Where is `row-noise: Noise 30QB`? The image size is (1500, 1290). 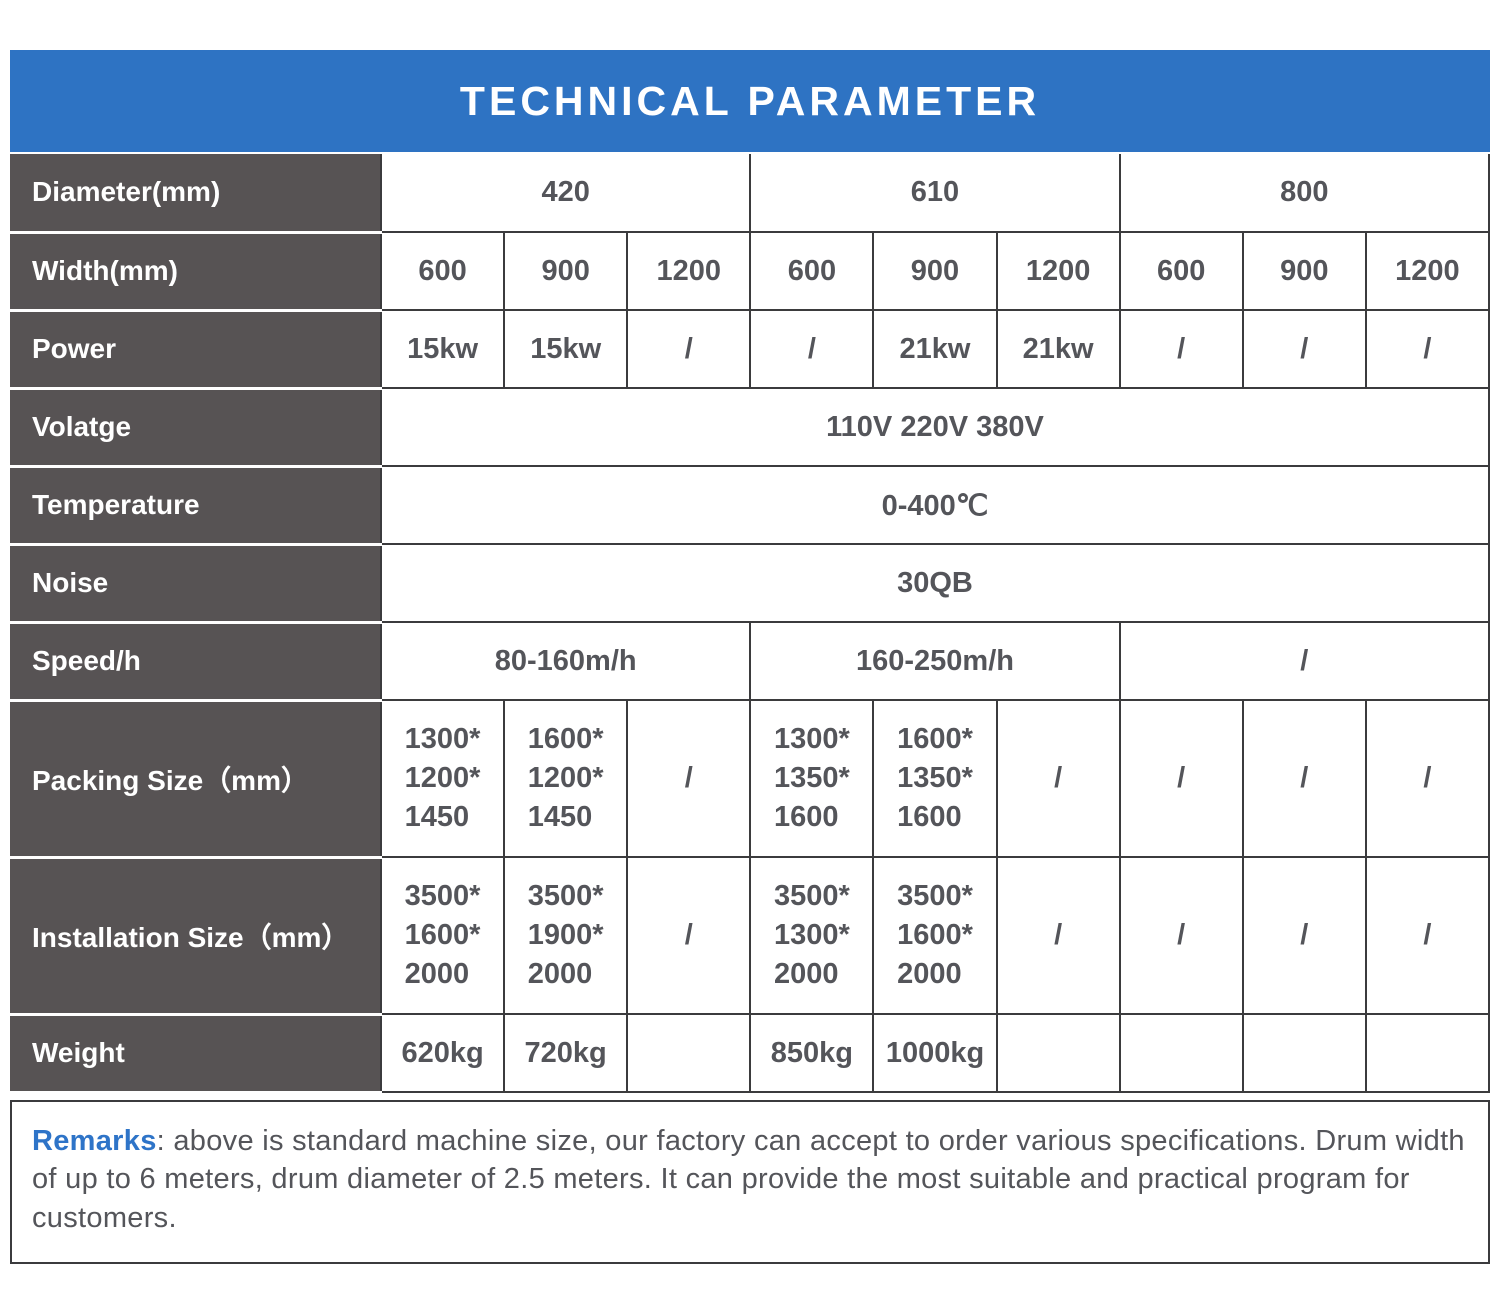 row-noise: Noise 30QB is located at coordinates (750, 583).